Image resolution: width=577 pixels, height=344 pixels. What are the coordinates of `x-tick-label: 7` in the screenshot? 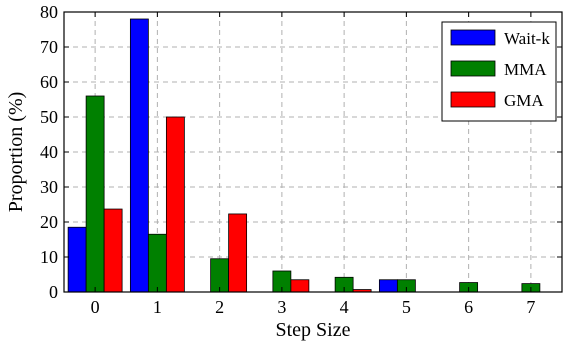 It's located at (530, 307).